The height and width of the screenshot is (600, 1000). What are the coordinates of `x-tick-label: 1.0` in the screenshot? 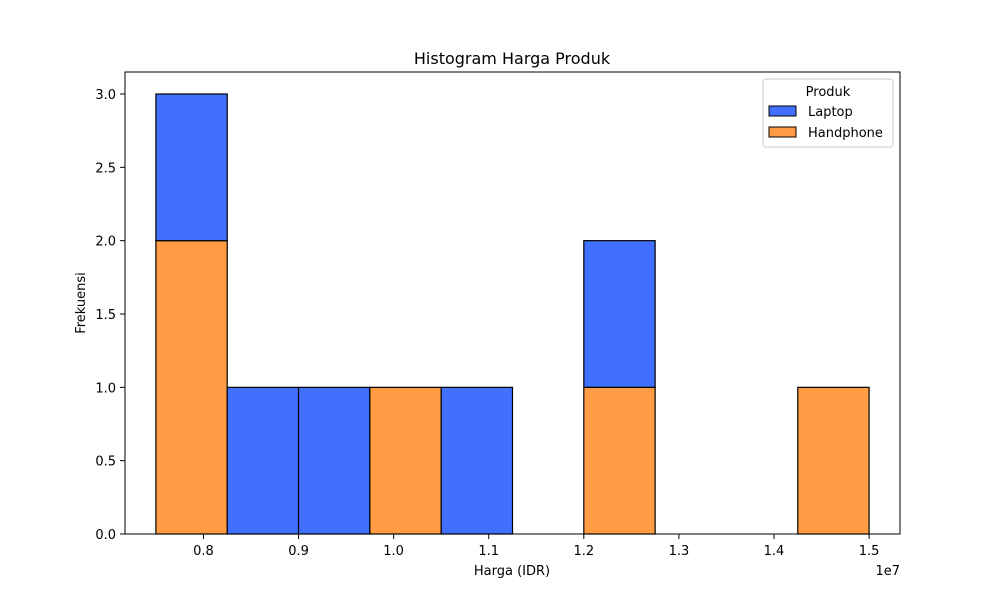 It's located at (393, 551).